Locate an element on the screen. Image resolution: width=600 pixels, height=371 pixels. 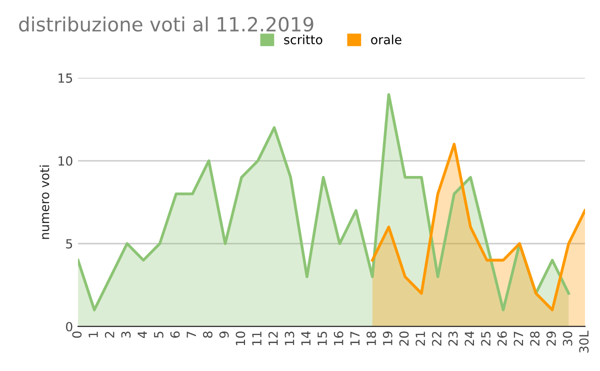
x-tick-label: 28 is located at coordinates (535, 339).